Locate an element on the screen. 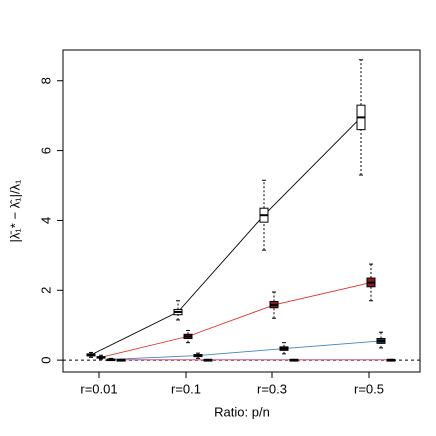  x-axis-label: Ratio: p/n is located at coordinates (242, 411).